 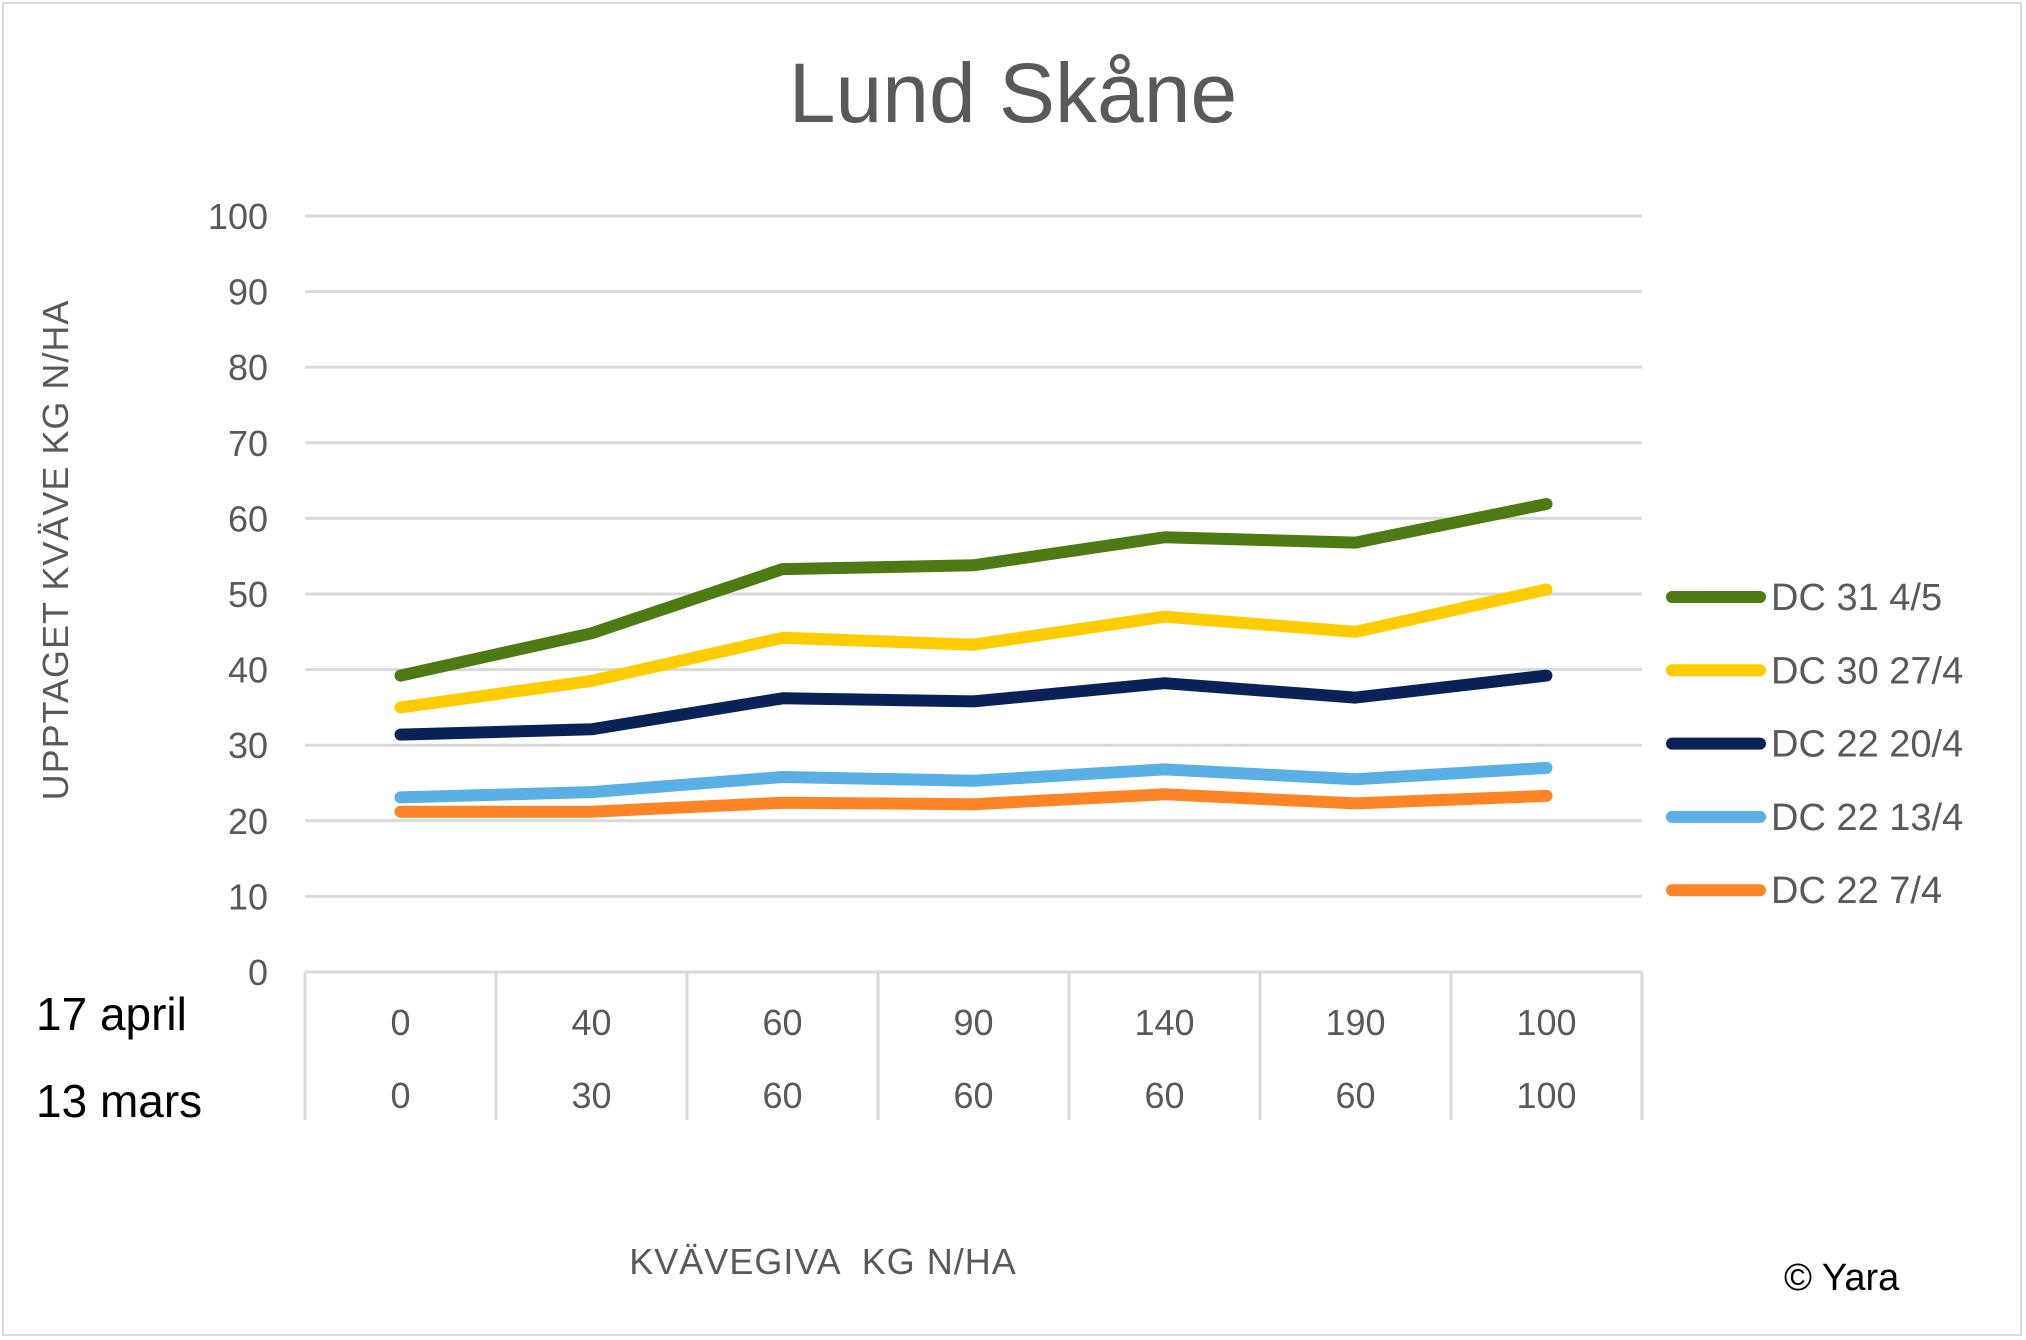 I want to click on y-tick-label: 10, so click(x=248, y=896).